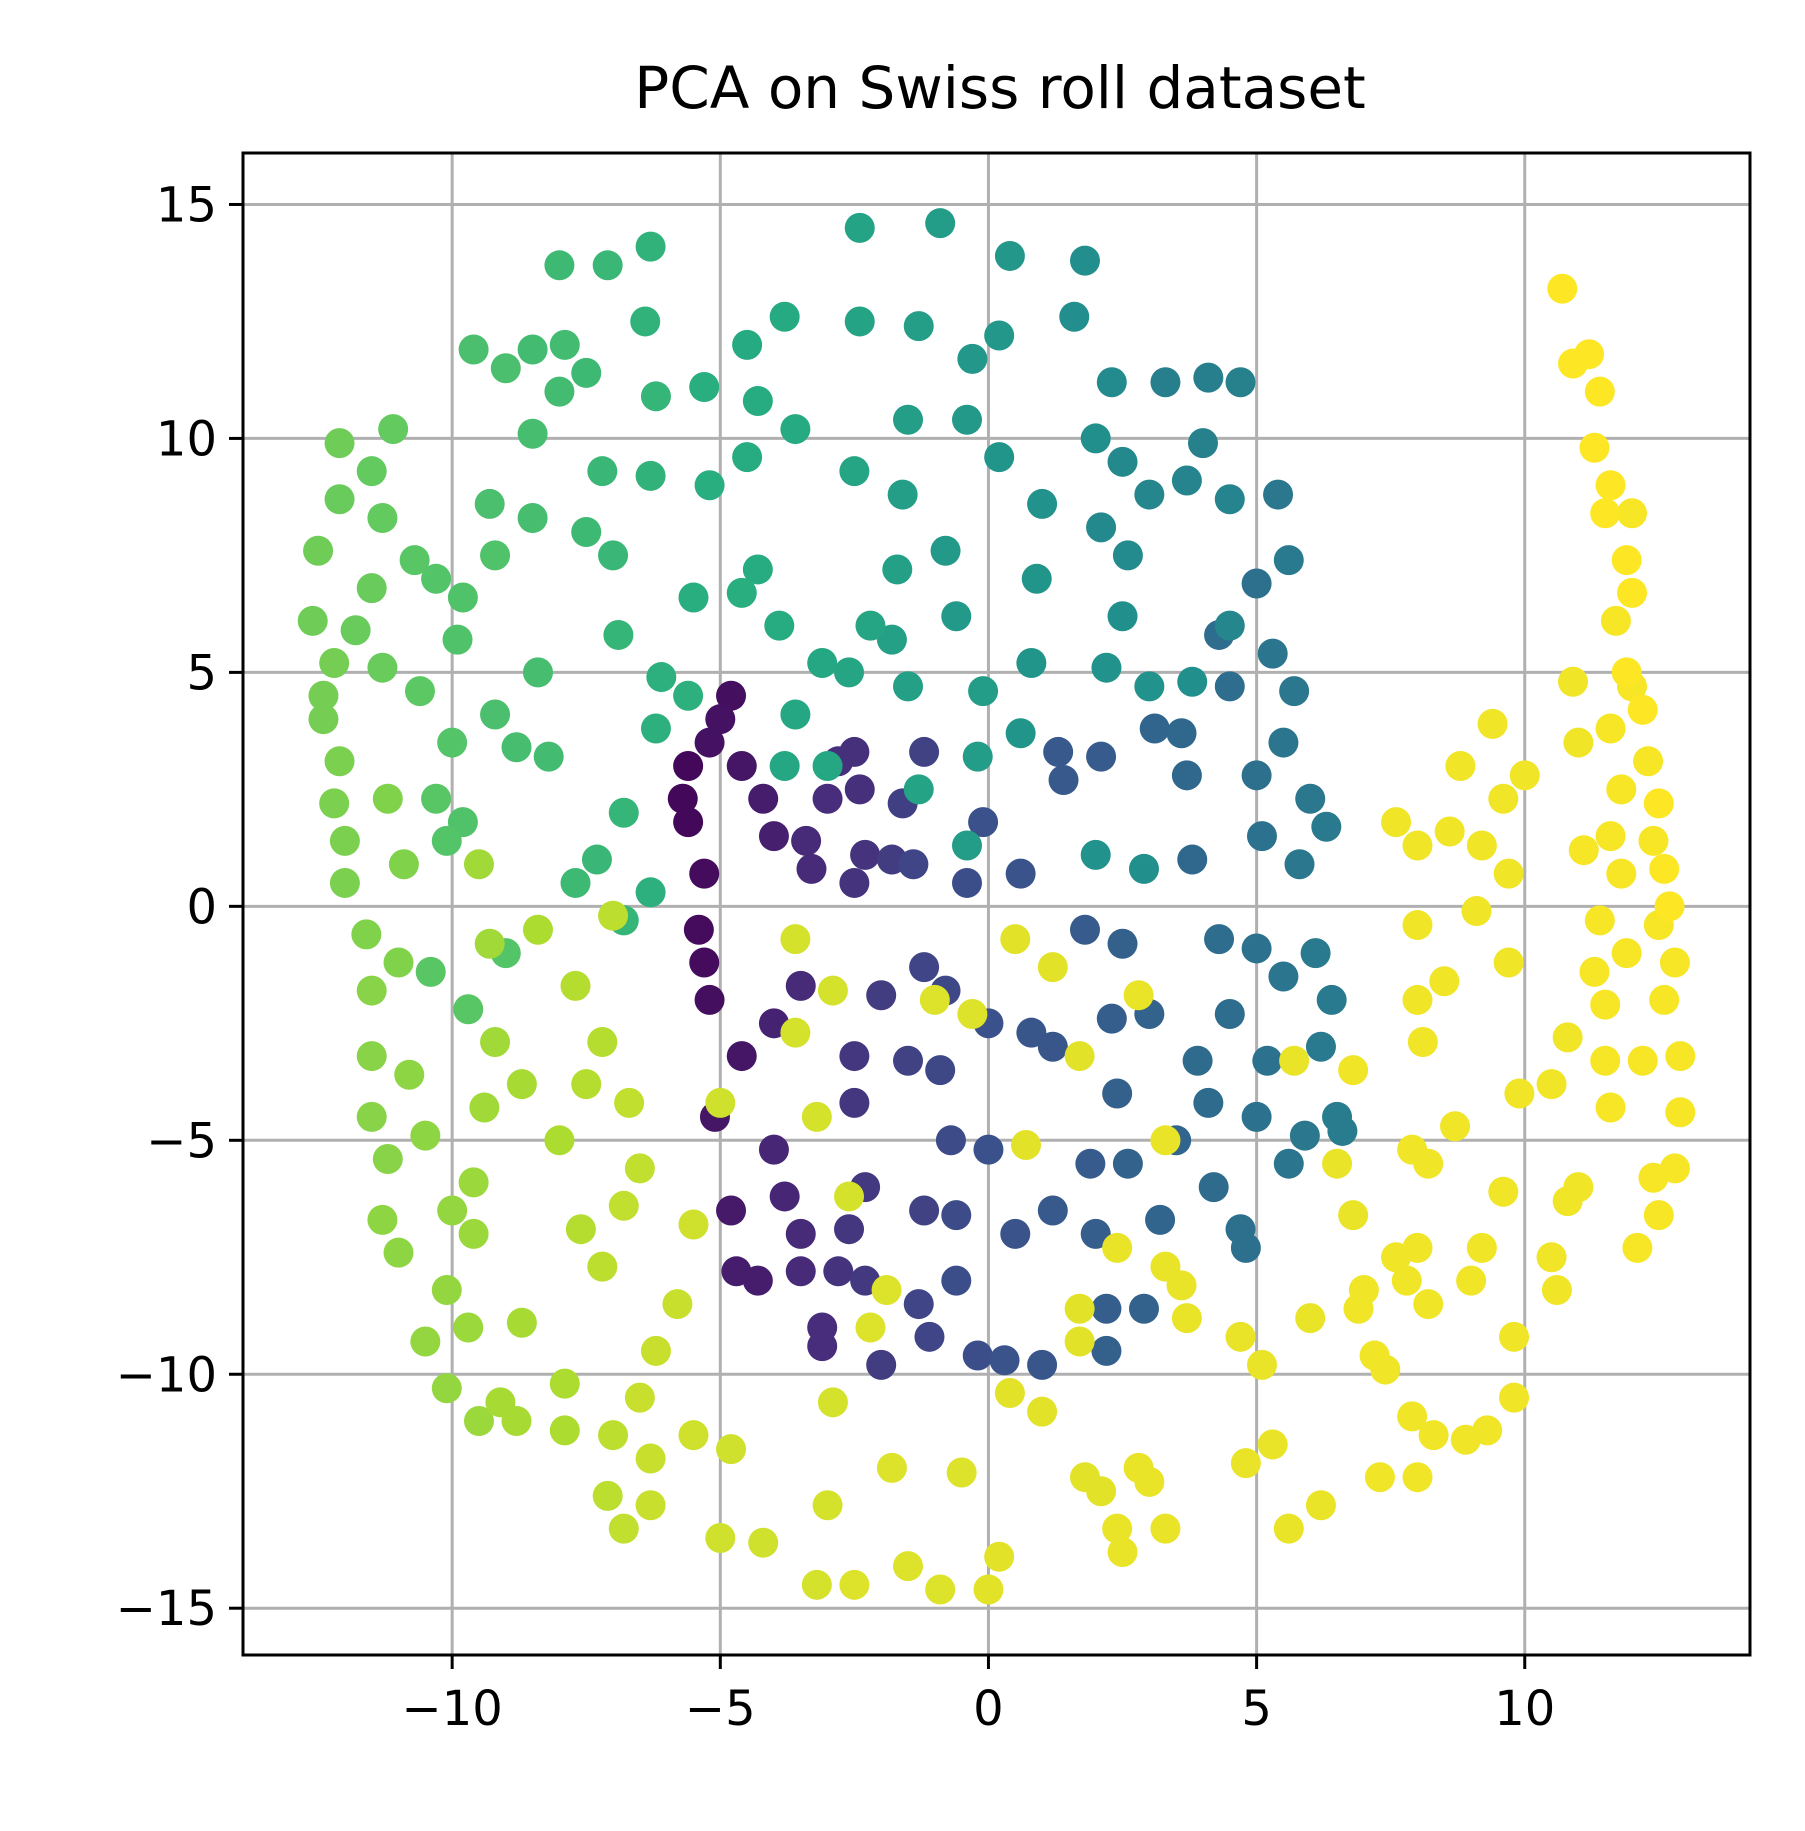 The width and height of the screenshot is (1805, 1831). Describe the element at coordinates (1524, 1709) in the screenshot. I see `x-tick-label: 10` at that location.